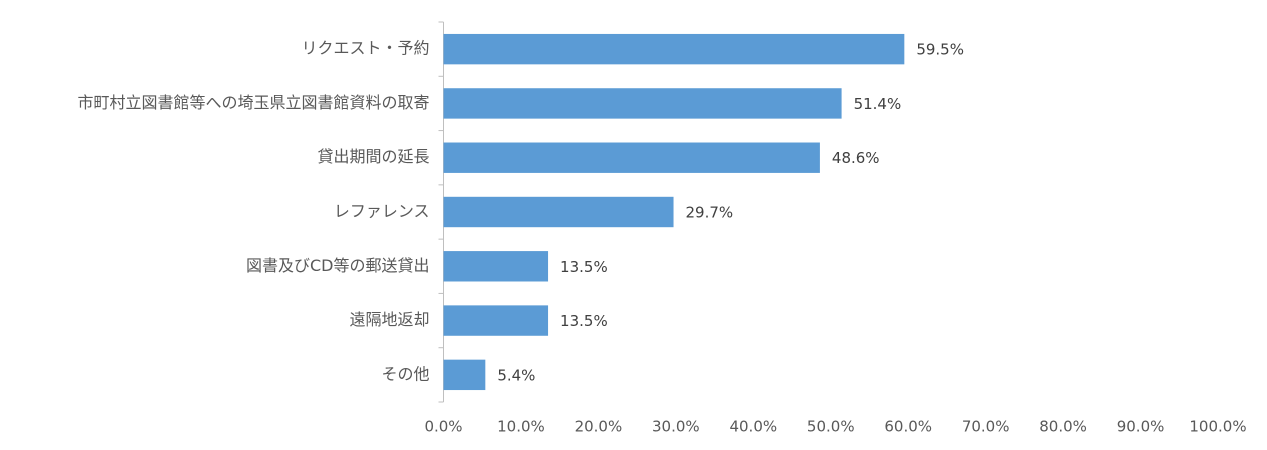  What do you see at coordinates (831, 427) in the screenshot?
I see `x-tick-label: 50.0%` at bounding box center [831, 427].